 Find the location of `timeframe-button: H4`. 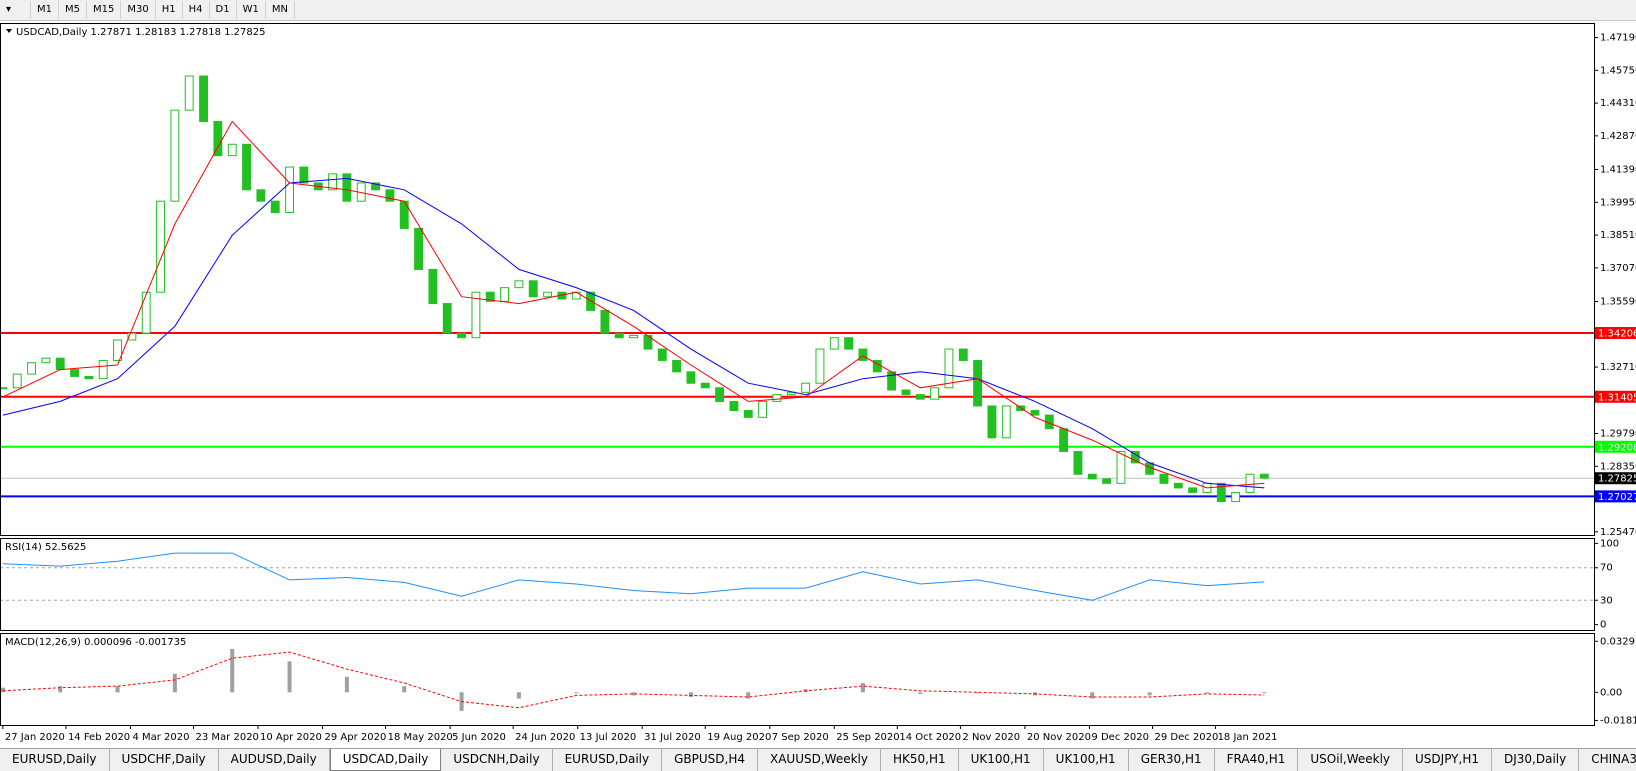

timeframe-button: H4 is located at coordinates (196, 10).